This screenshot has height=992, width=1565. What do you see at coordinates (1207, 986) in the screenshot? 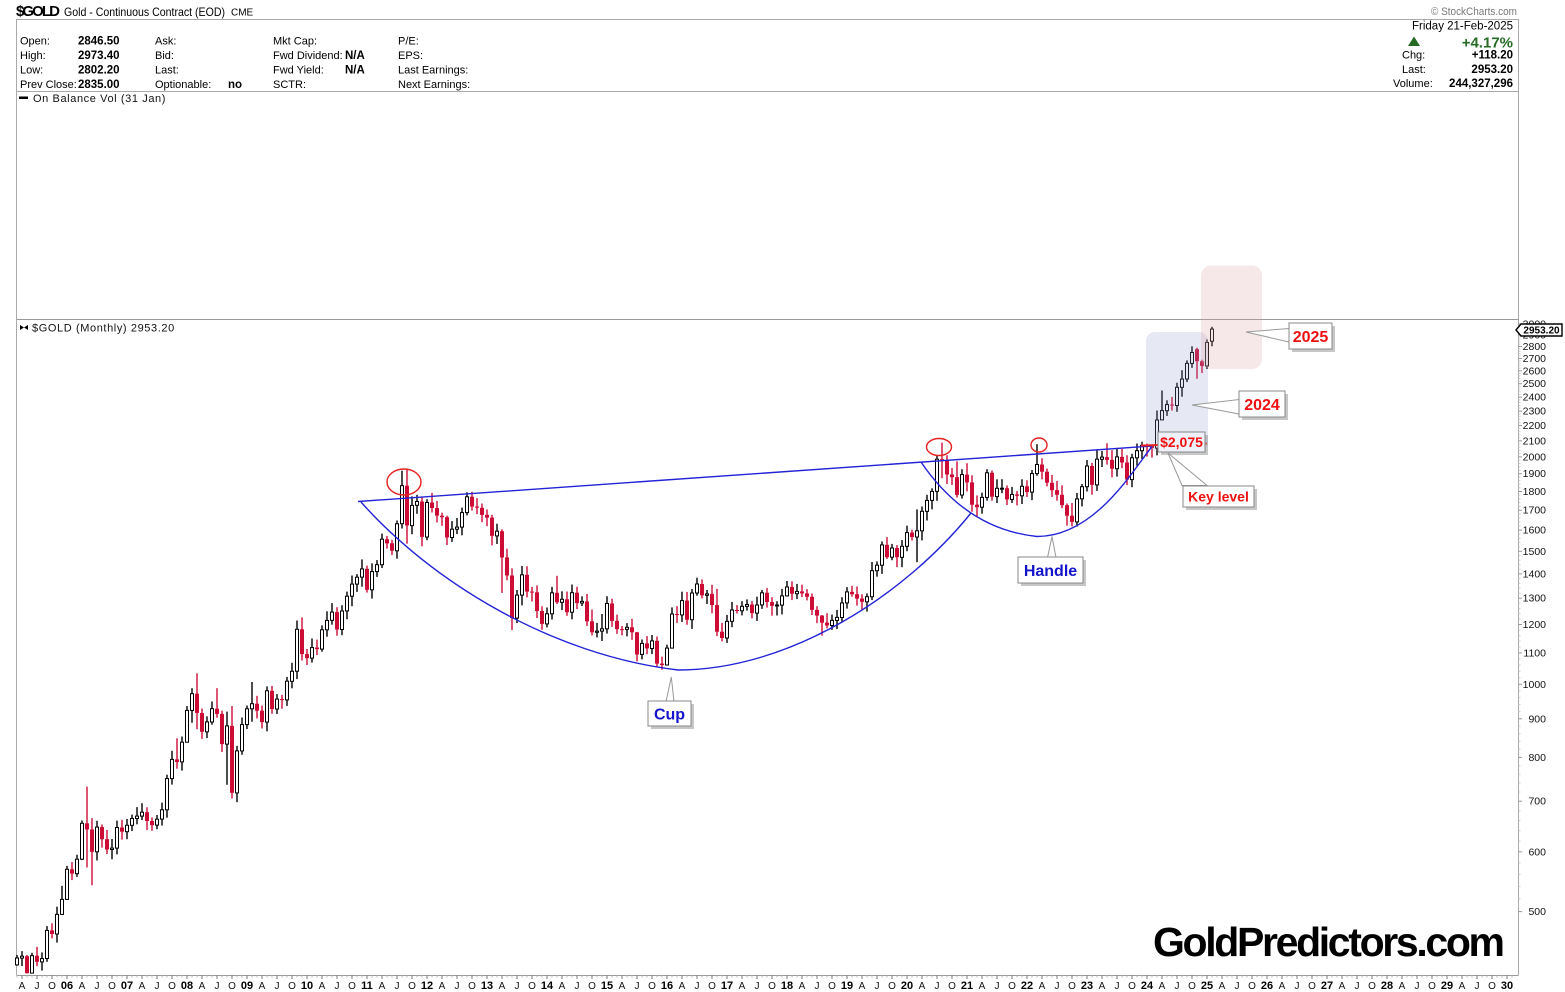
I see `svg-text: 25` at bounding box center [1207, 986].